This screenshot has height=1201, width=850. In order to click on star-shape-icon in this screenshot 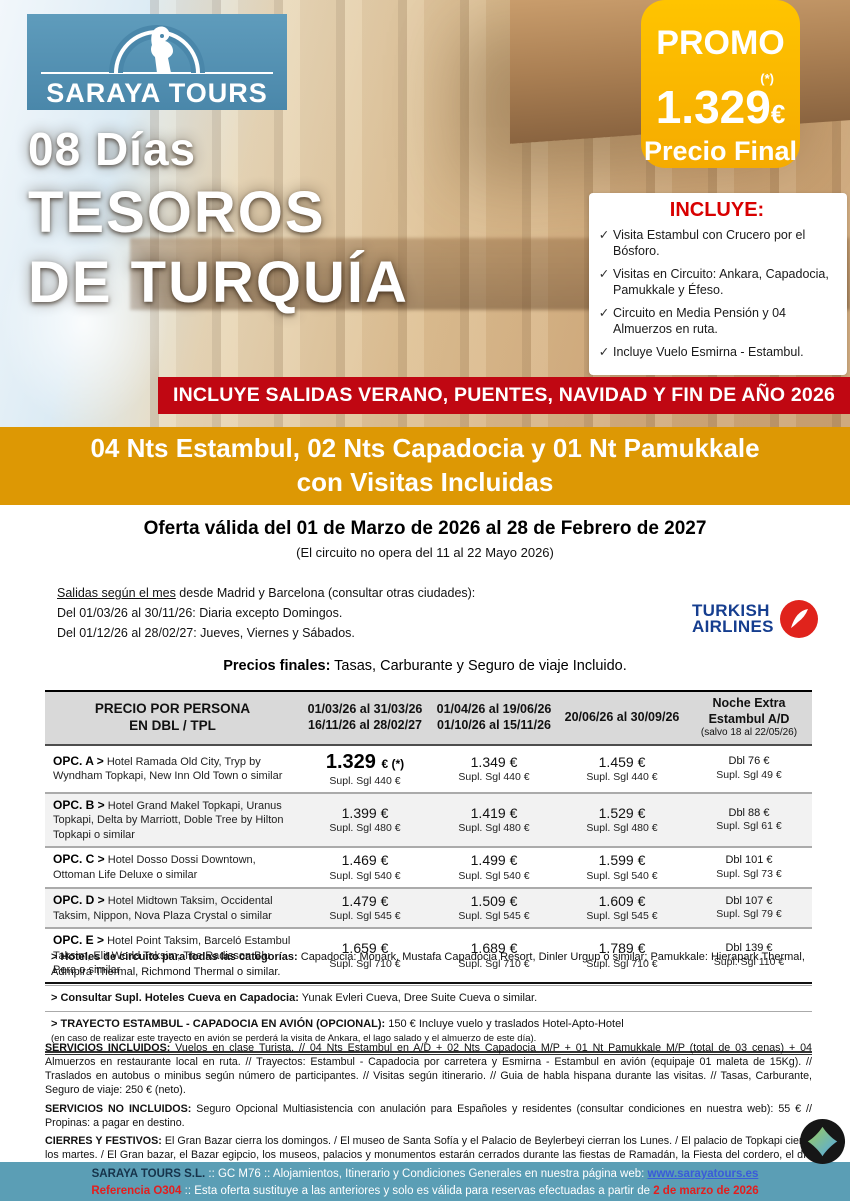, I will do `click(822, 1141)`.